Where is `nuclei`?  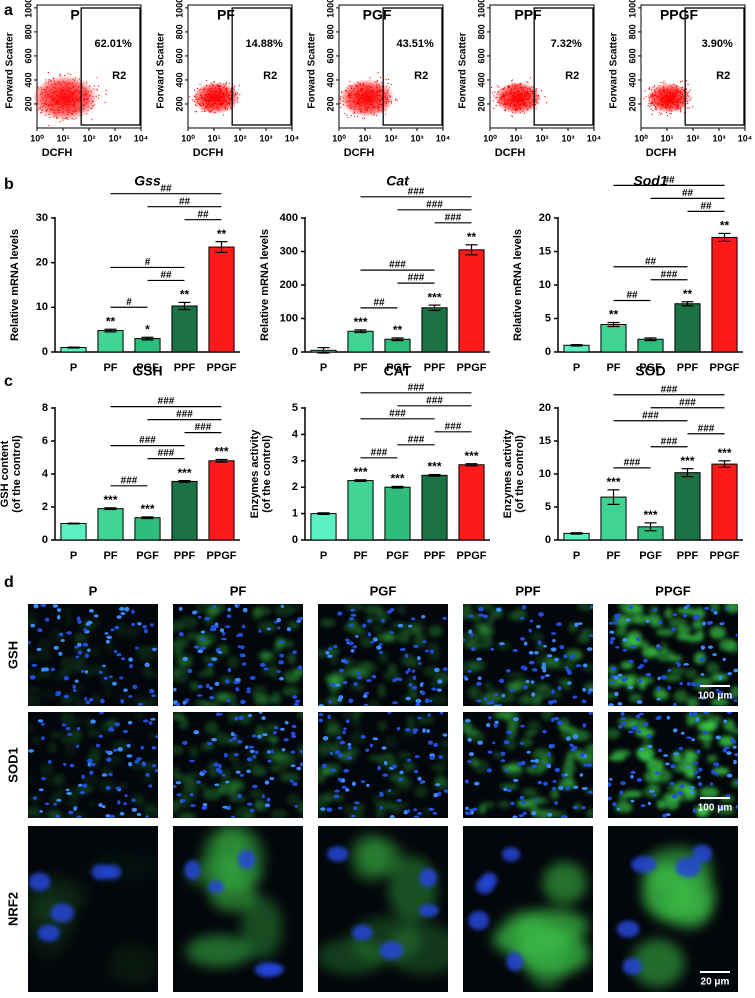
nuclei is located at coordinates (382, 903).